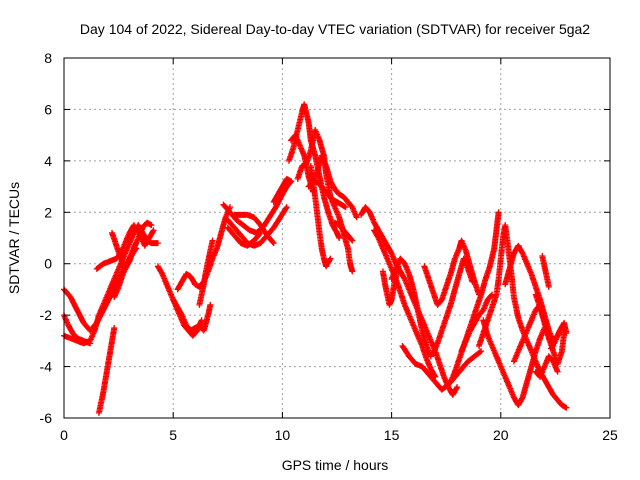 The height and width of the screenshot is (480, 640). Describe the element at coordinates (48, 109) in the screenshot. I see `y-tick-label: 6` at that location.